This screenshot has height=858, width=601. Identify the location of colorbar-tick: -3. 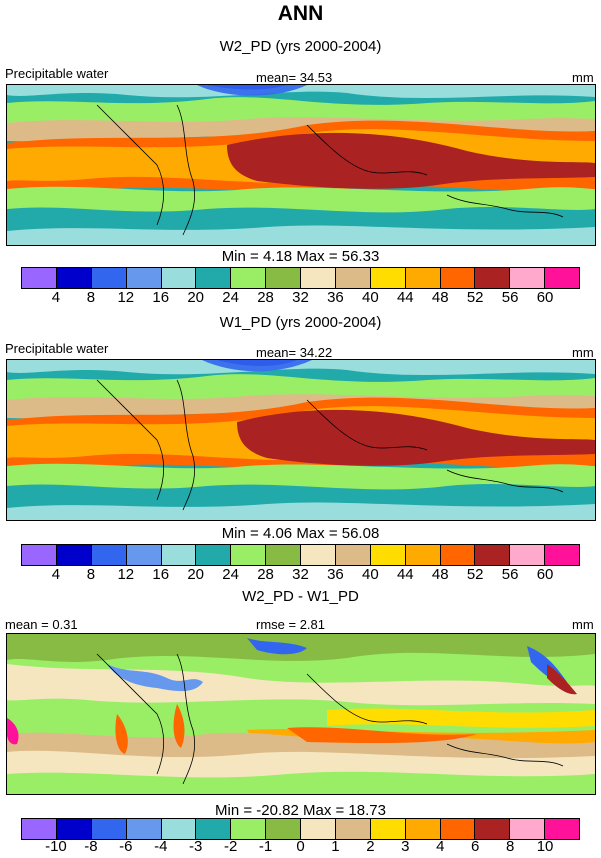
(196, 846).